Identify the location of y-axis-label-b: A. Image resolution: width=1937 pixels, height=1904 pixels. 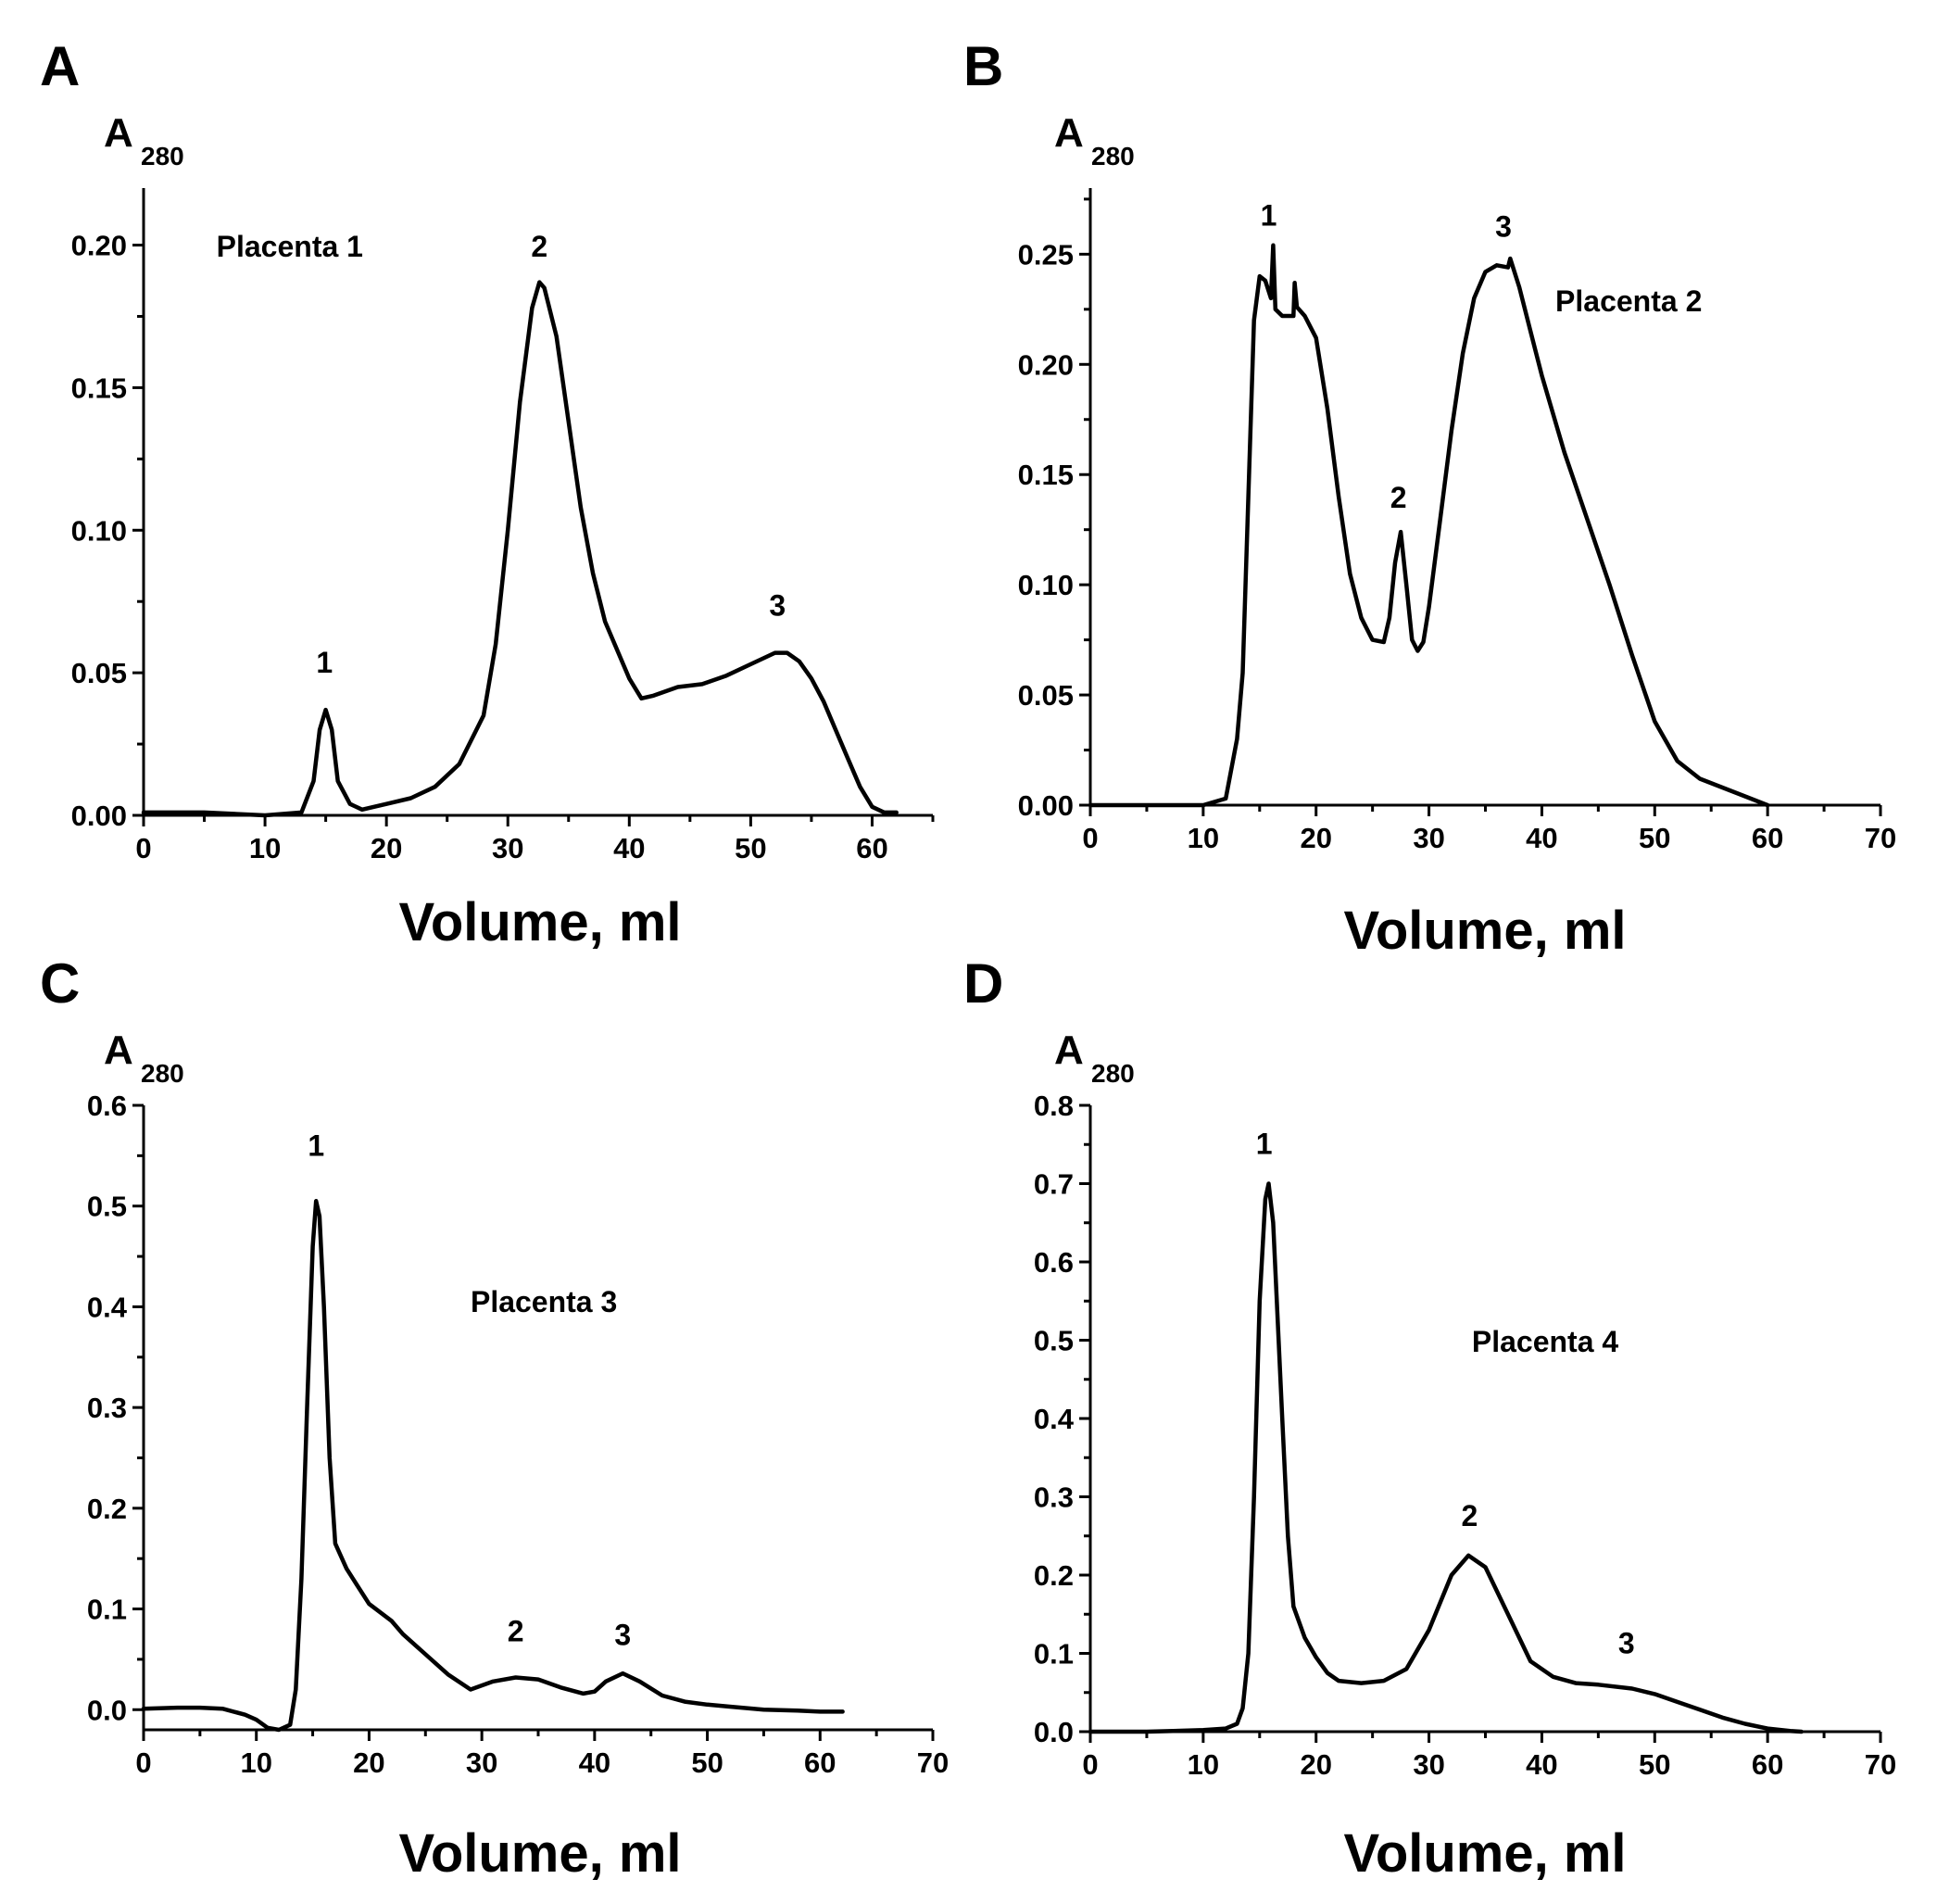
(1069, 133).